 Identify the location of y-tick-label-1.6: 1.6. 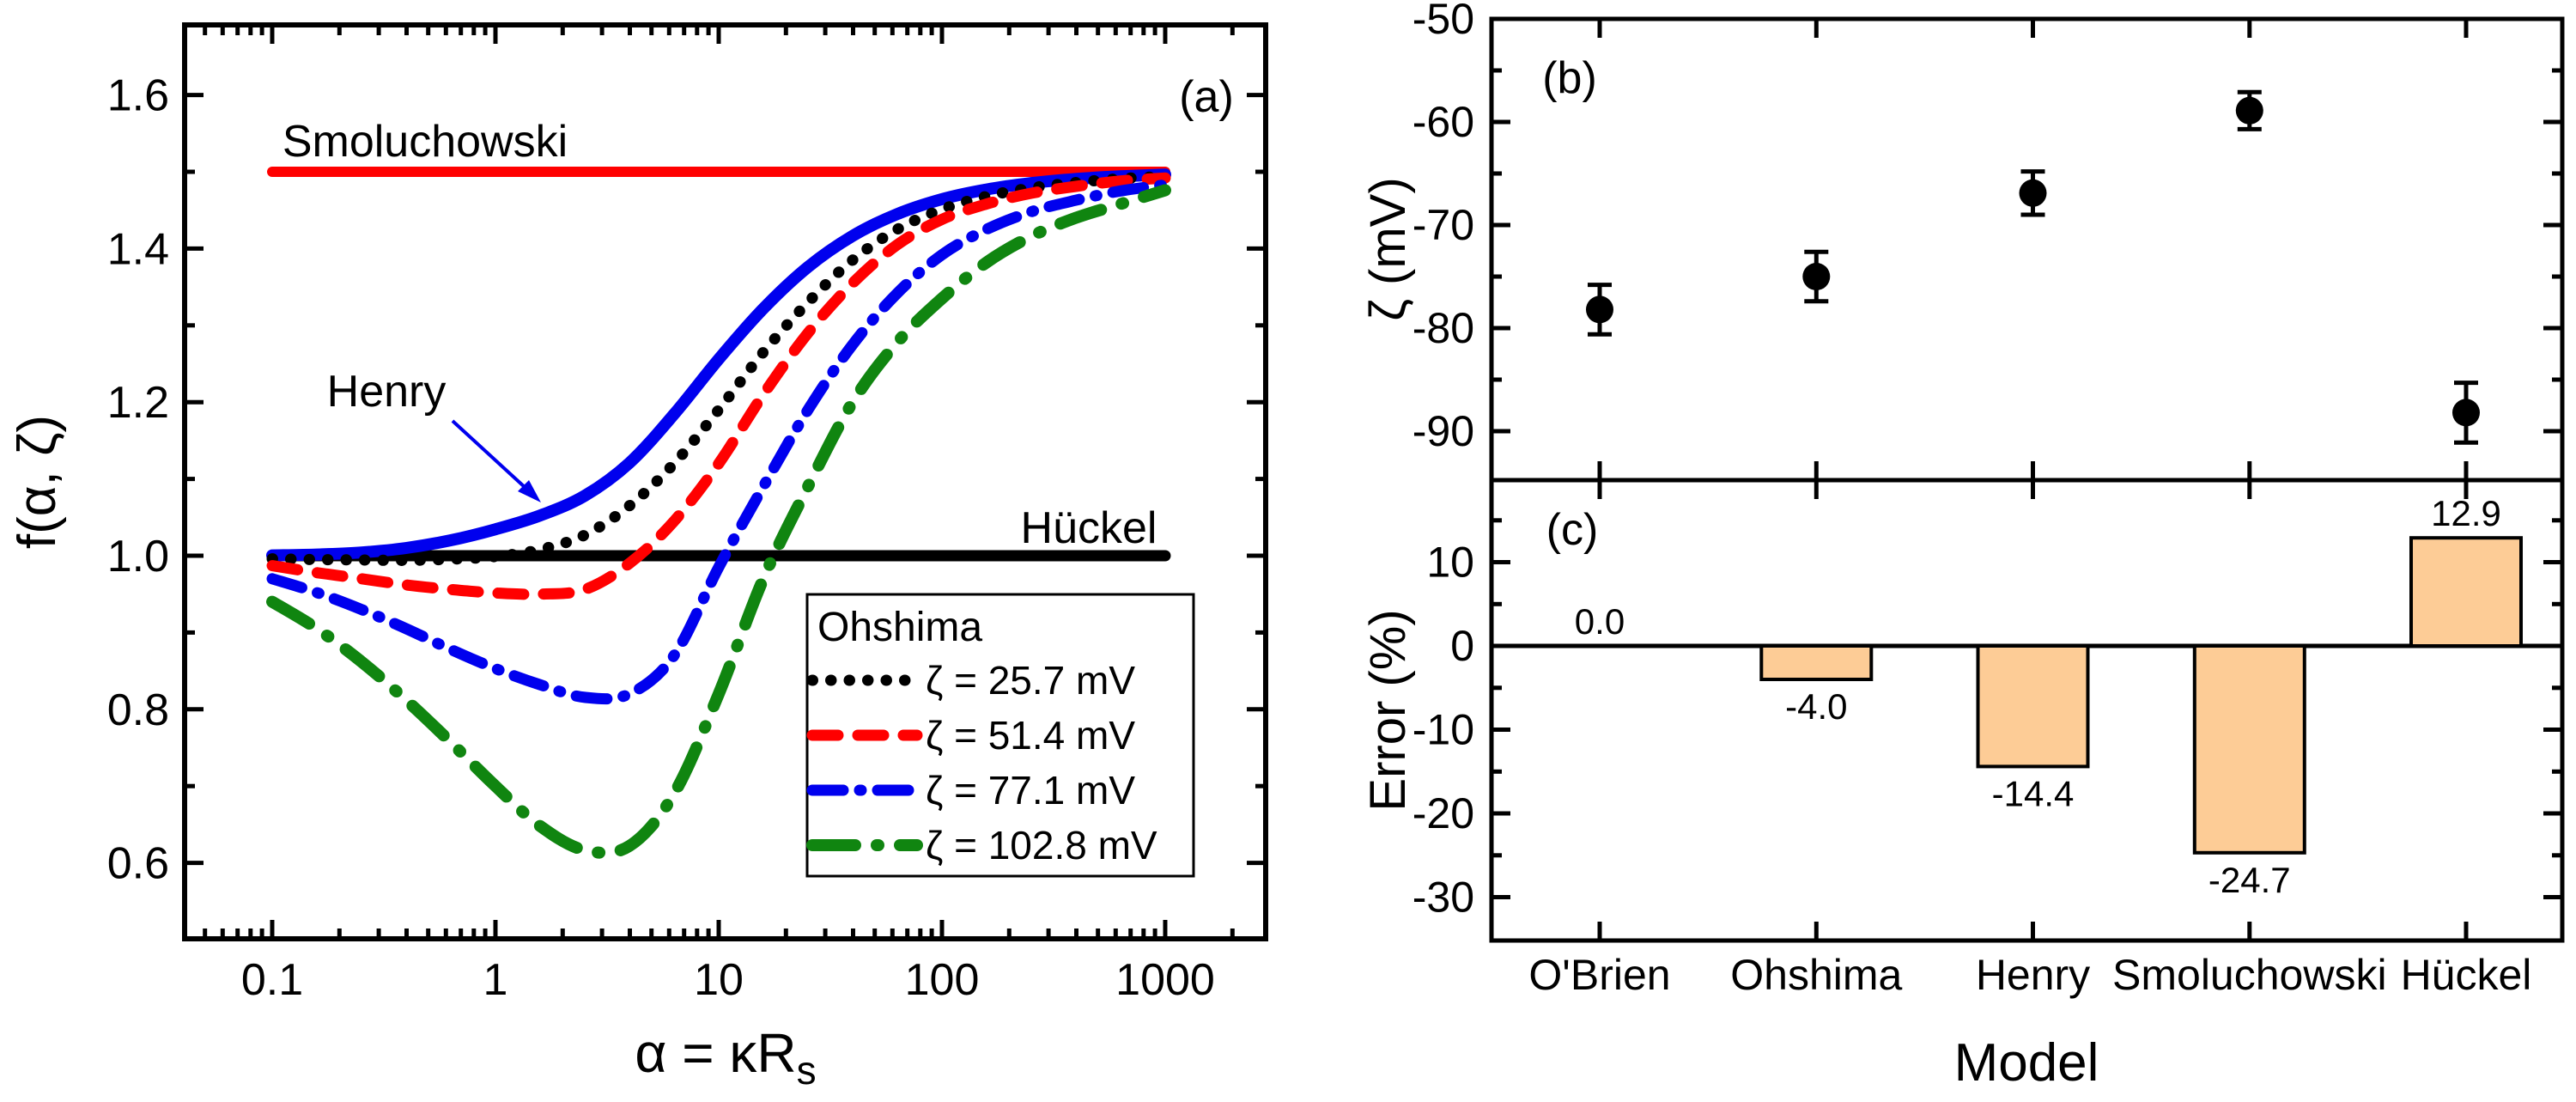
(138, 96).